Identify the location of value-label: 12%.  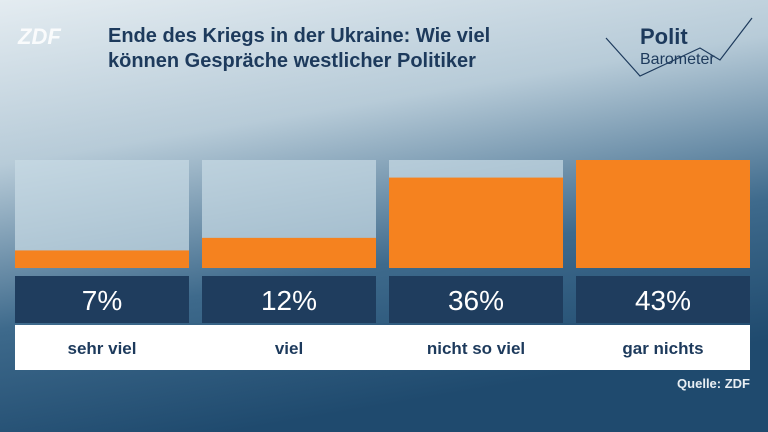
(289, 300).